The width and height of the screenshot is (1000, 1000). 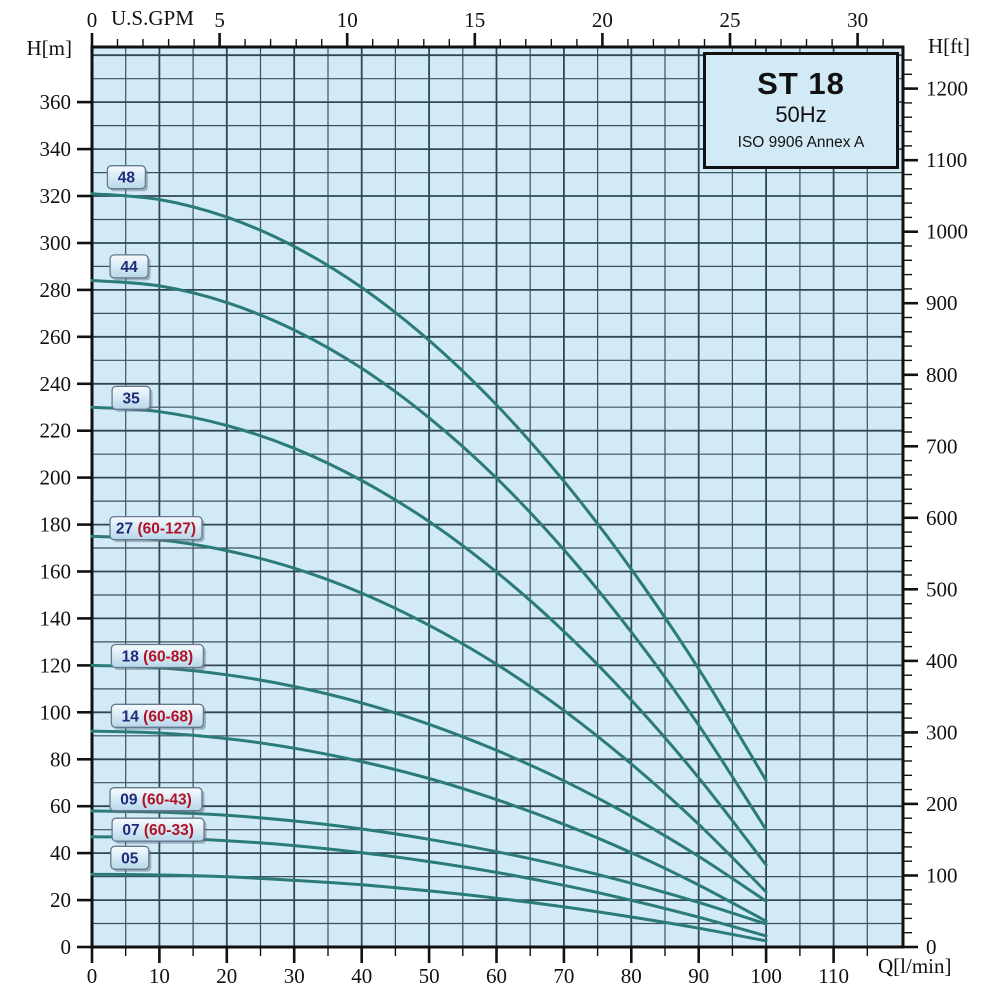 I want to click on tick-label: 700, so click(x=942, y=446).